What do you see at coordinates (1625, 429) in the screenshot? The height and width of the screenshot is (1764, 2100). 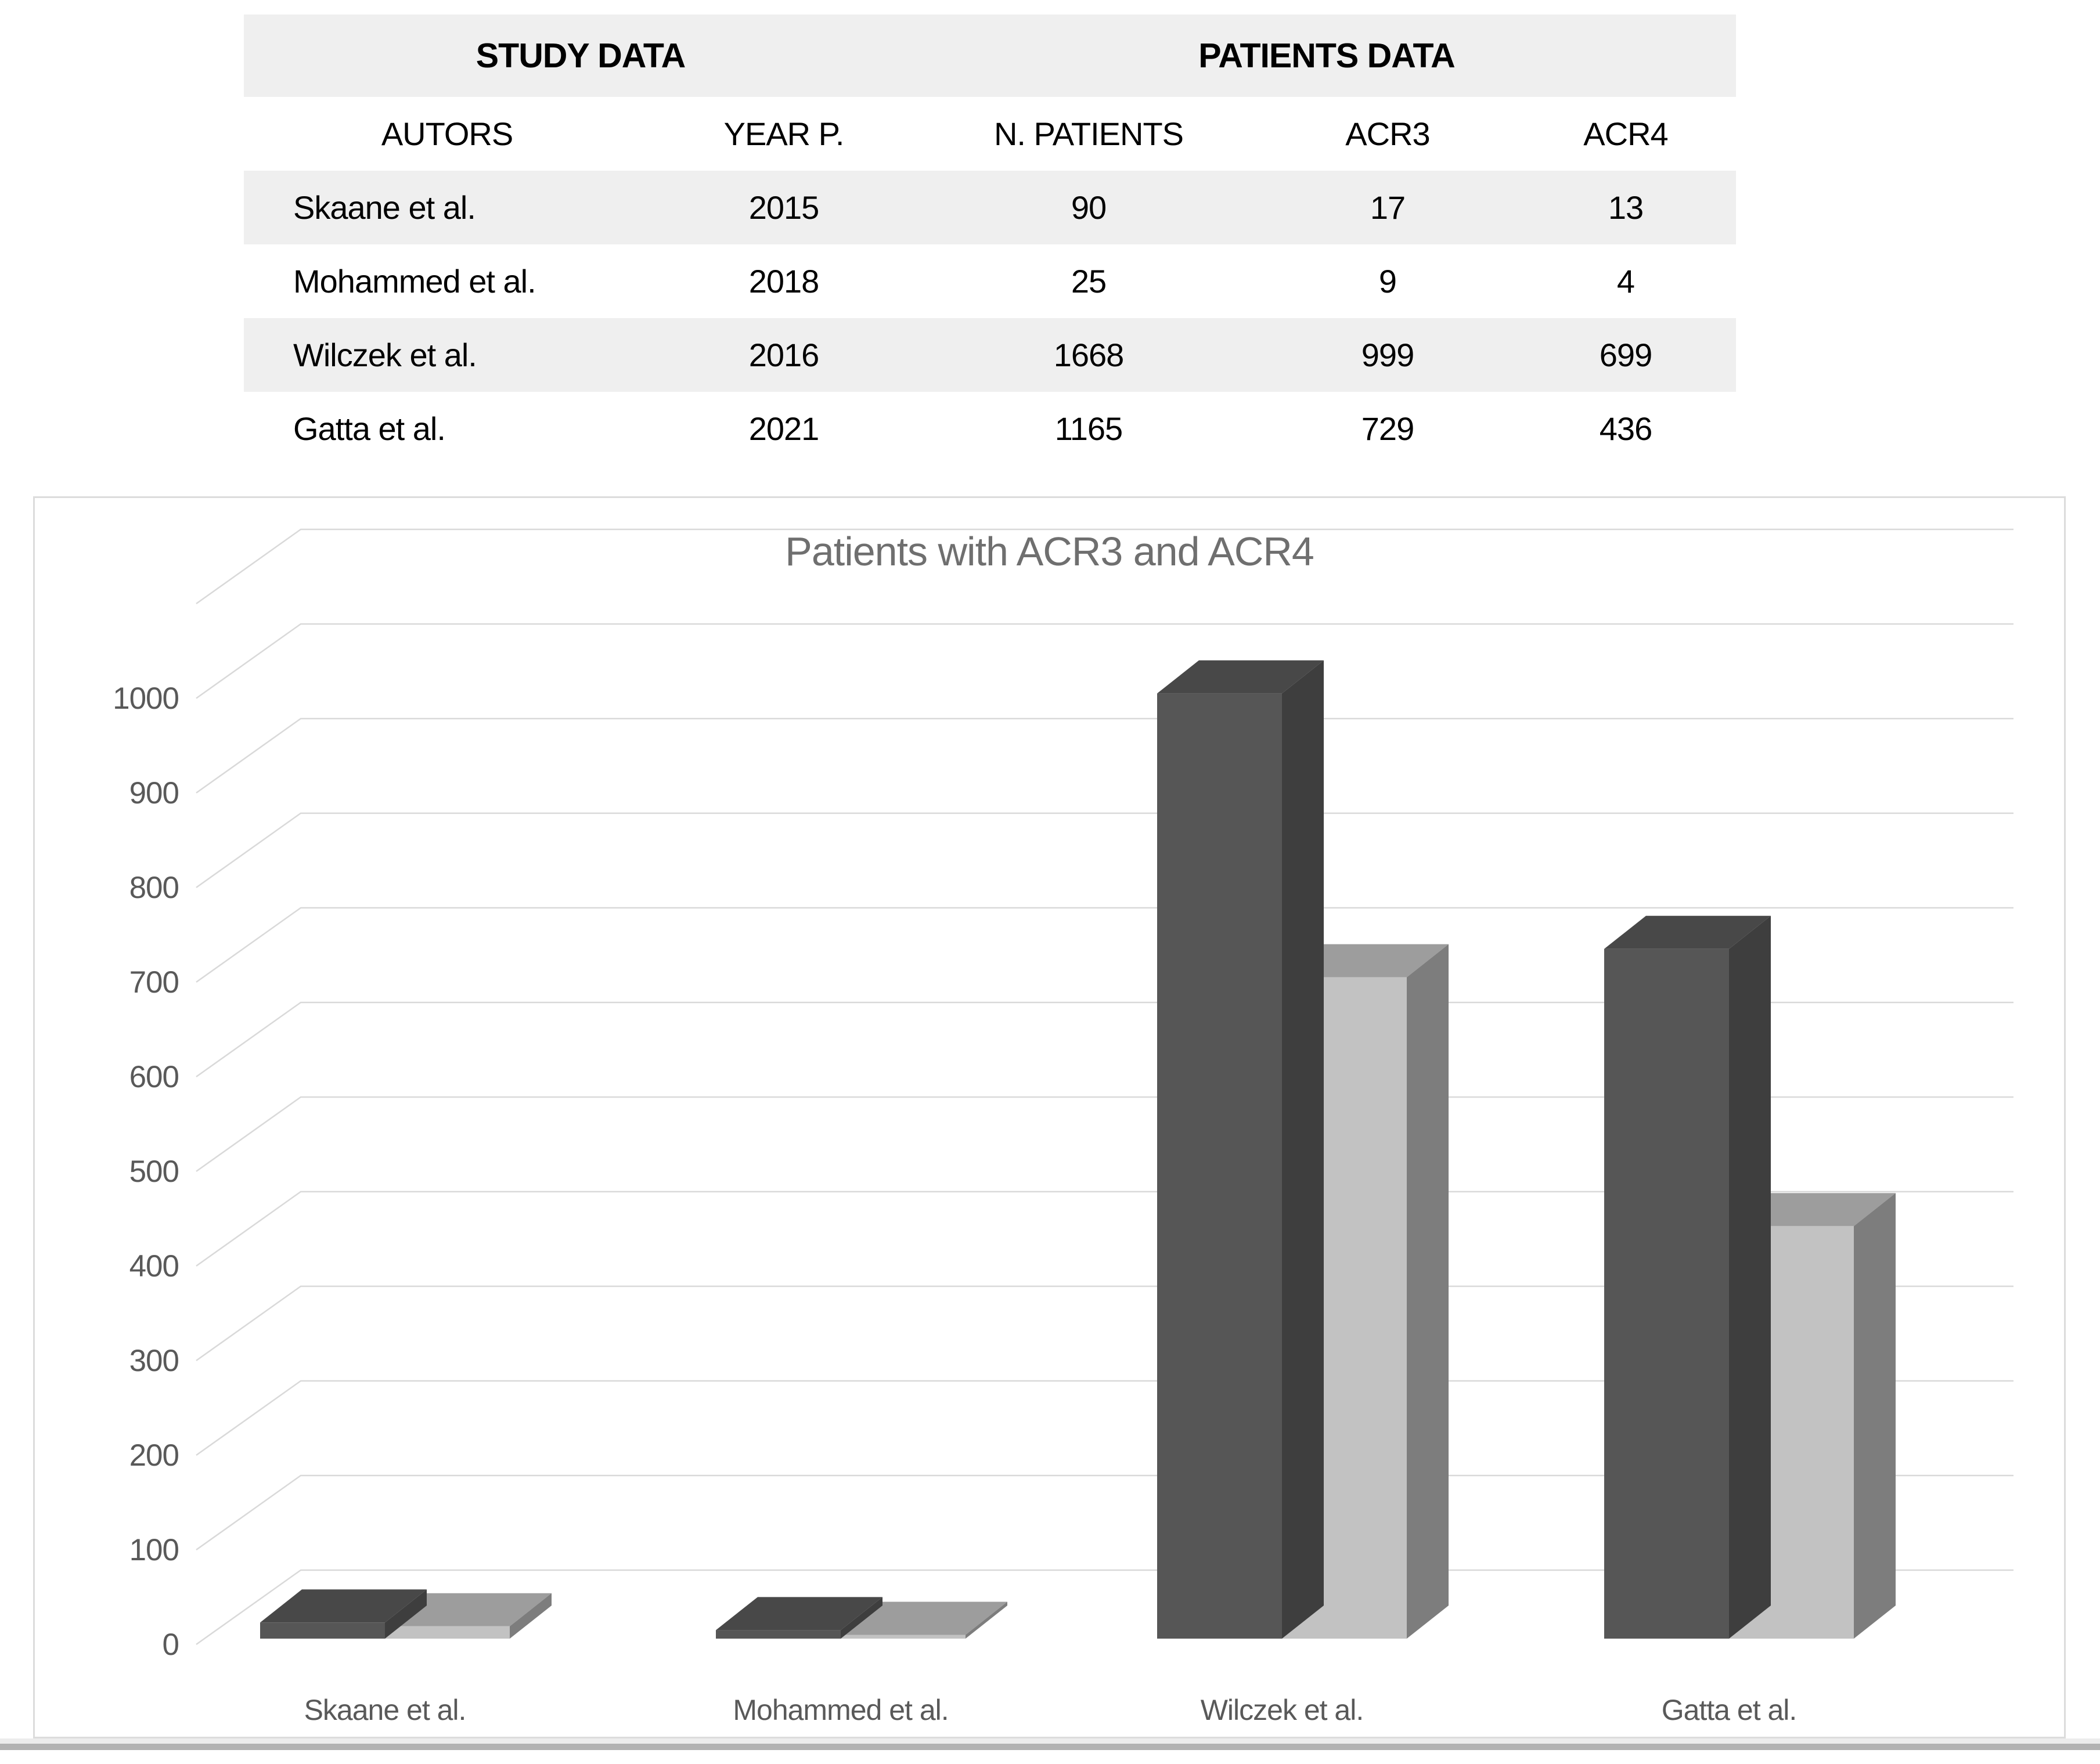 I see `cell-acr4: 436` at bounding box center [1625, 429].